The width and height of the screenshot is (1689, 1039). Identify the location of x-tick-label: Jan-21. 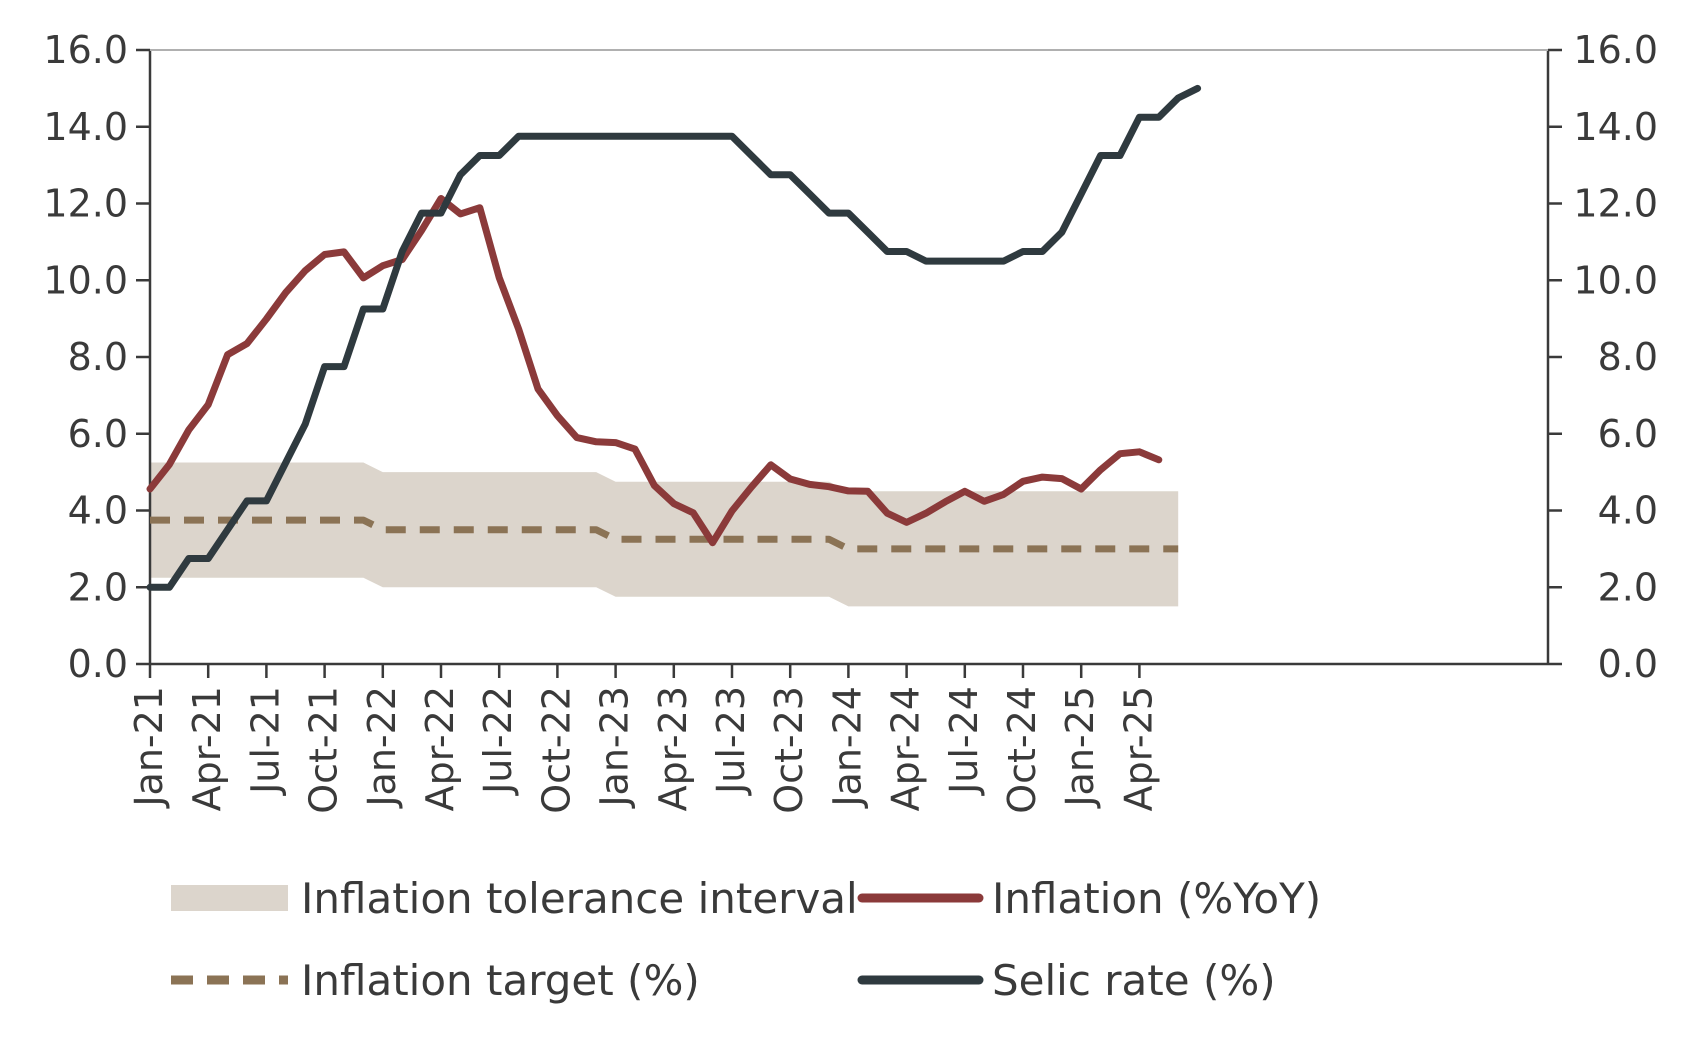
(149, 747).